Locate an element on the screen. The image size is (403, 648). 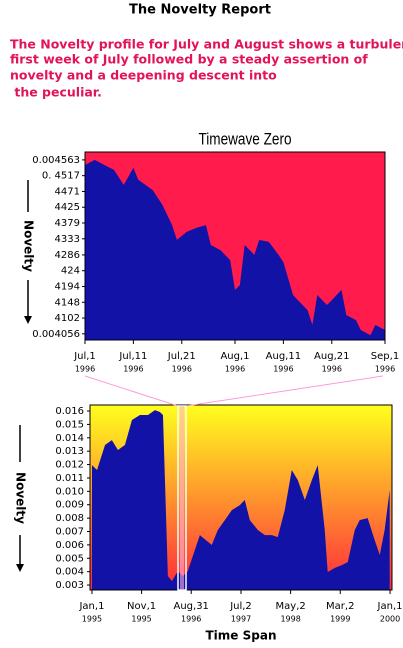
y-tick-label: 0.010 is located at coordinates (69, 491).